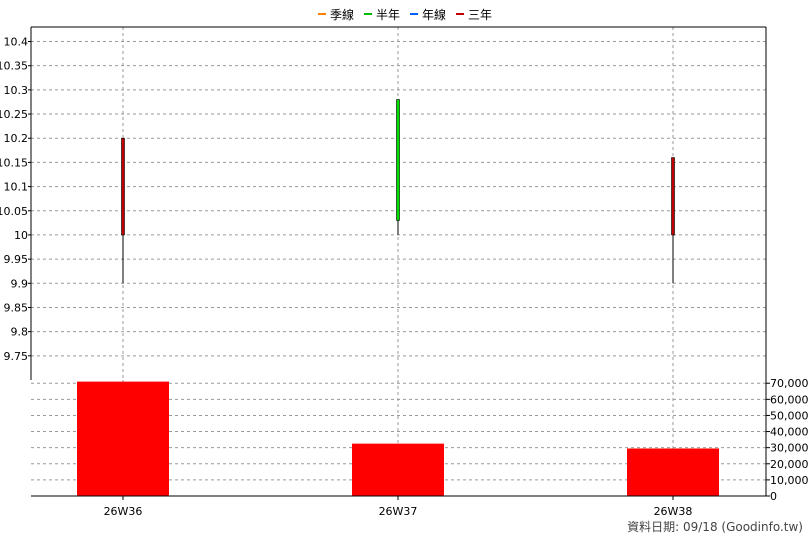 The width and height of the screenshot is (808, 540). What do you see at coordinates (789, 383) in the screenshot?
I see `volume-tick-label: 70,000` at bounding box center [789, 383].